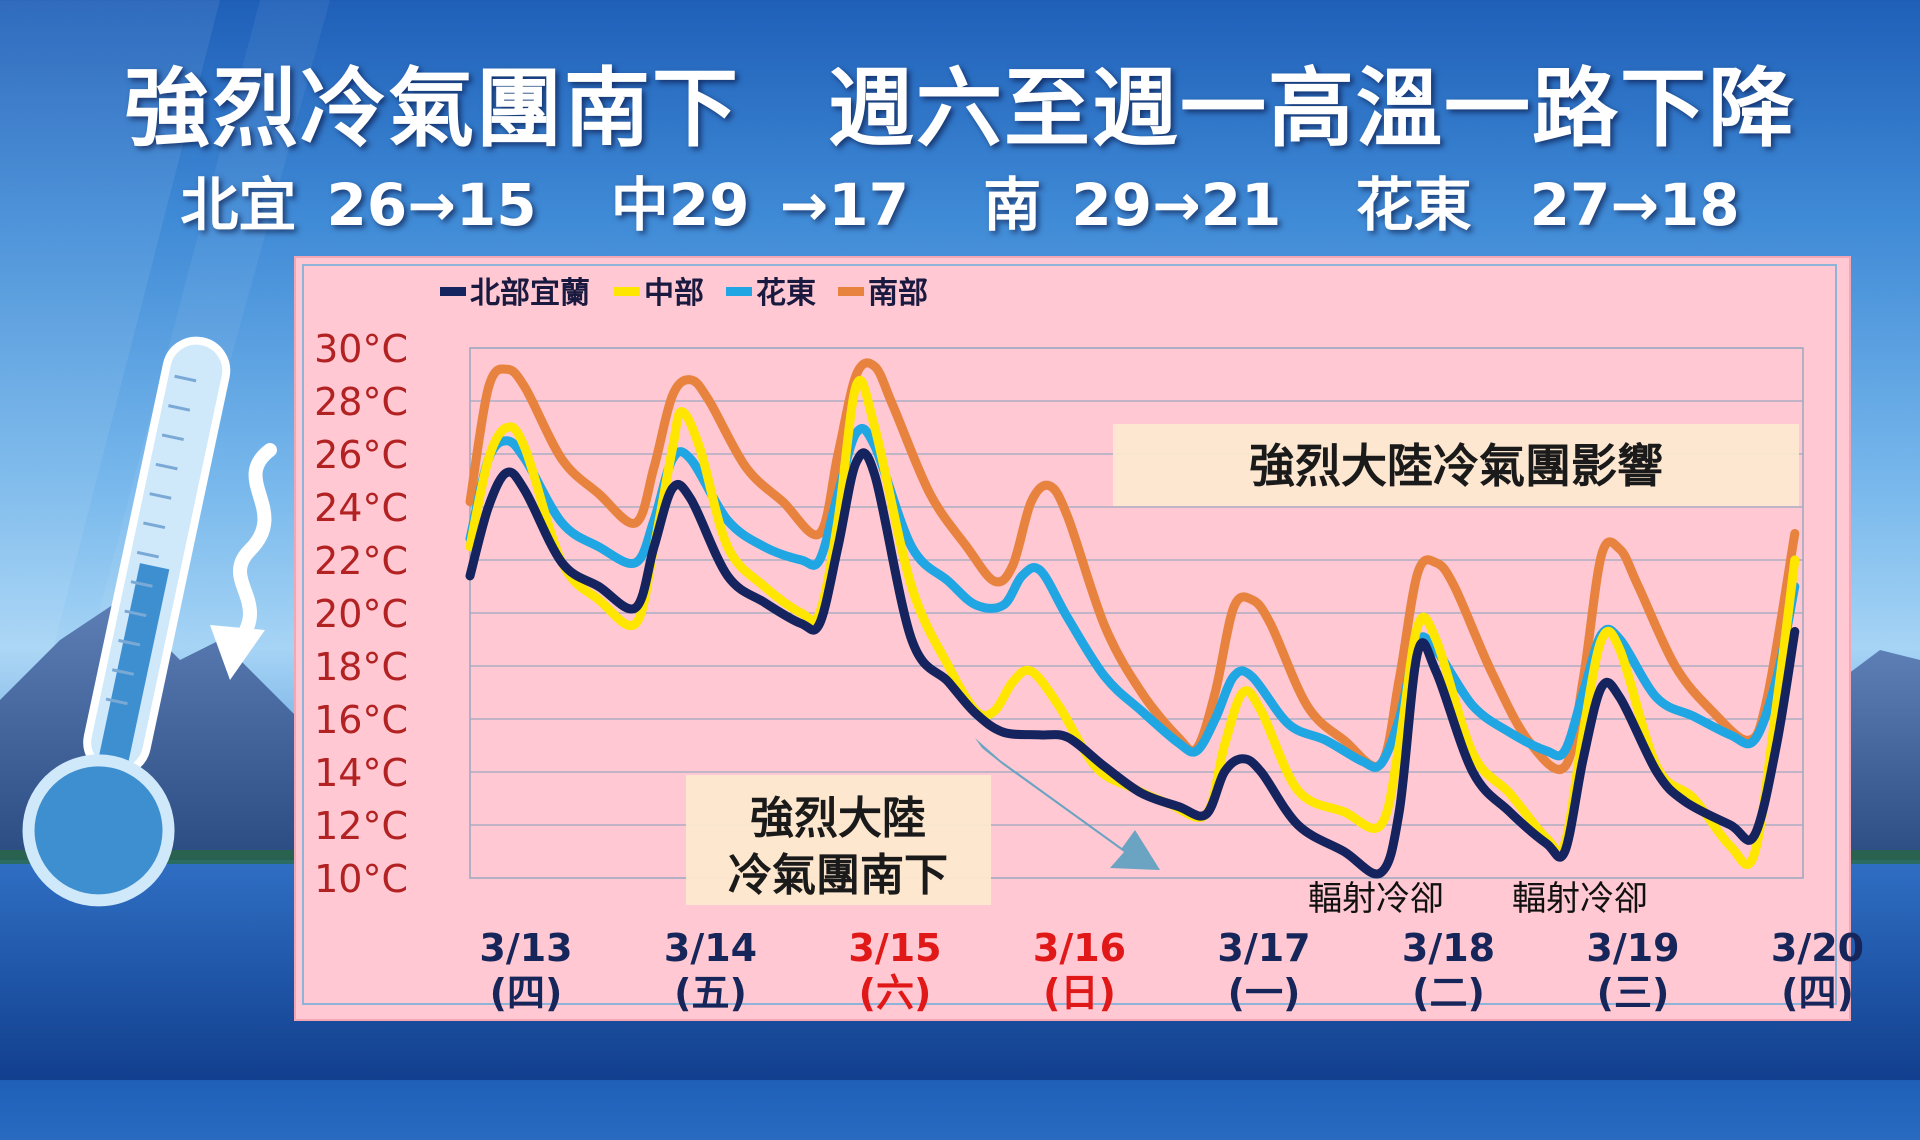  Describe the element at coordinates (361, 508) in the screenshot. I see `y-tick-label: 24°C` at that location.